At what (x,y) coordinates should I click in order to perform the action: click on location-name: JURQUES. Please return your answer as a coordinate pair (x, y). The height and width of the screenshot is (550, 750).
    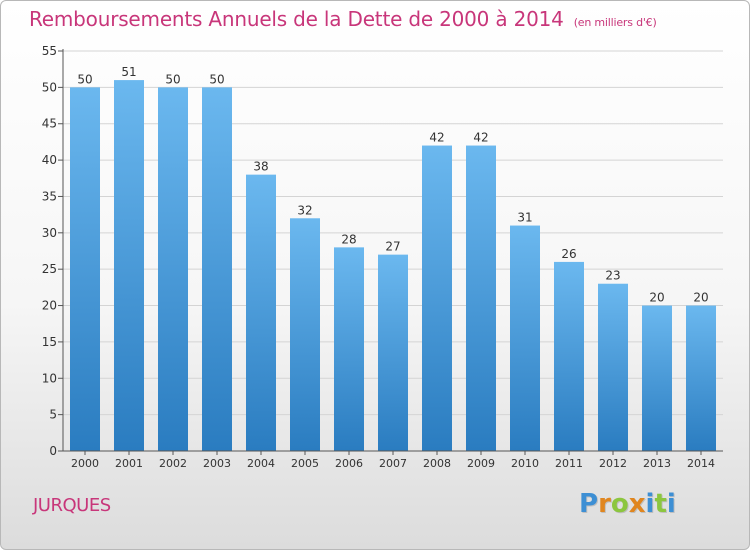
    Looking at the image, I should click on (72, 505).